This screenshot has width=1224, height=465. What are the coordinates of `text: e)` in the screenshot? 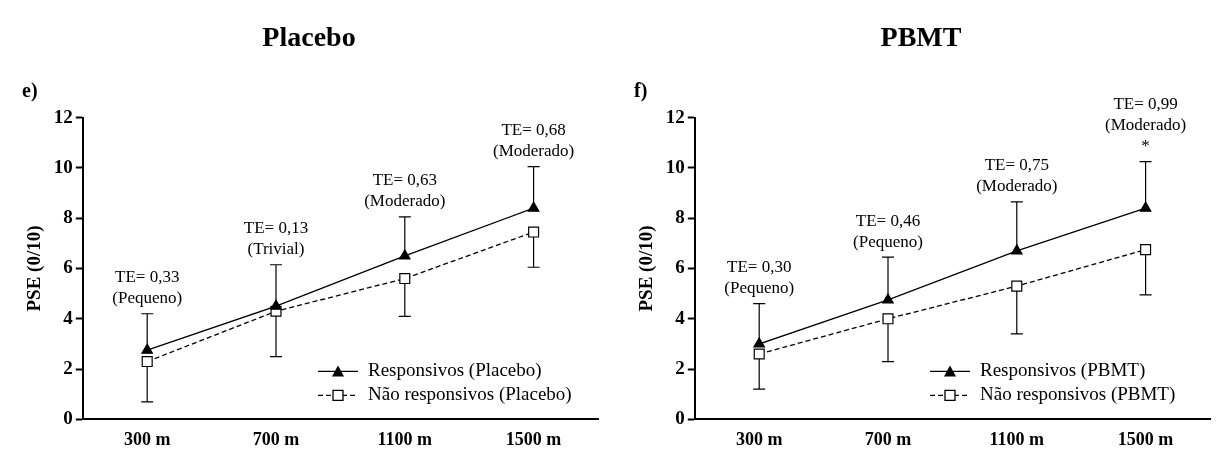 It's located at (30, 91).